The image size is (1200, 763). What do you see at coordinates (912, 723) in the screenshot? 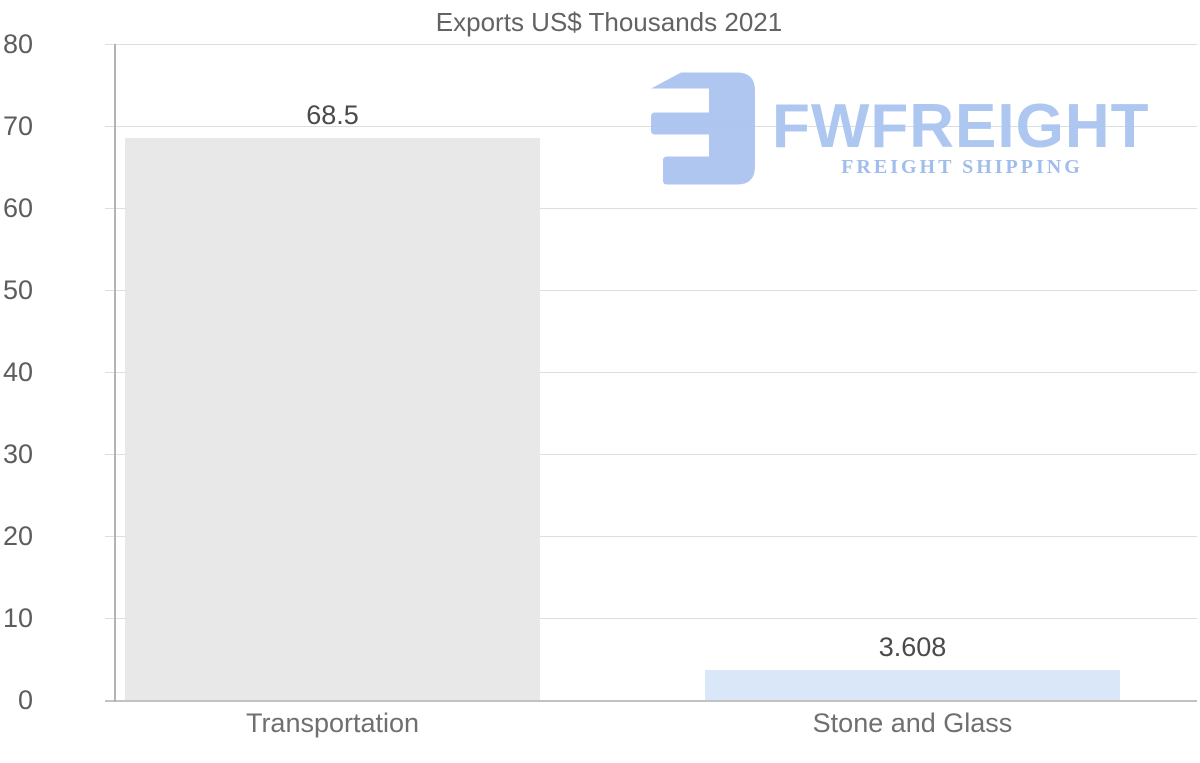
I see `category-label-stone-and-glass: Stone and Glass` at bounding box center [912, 723].